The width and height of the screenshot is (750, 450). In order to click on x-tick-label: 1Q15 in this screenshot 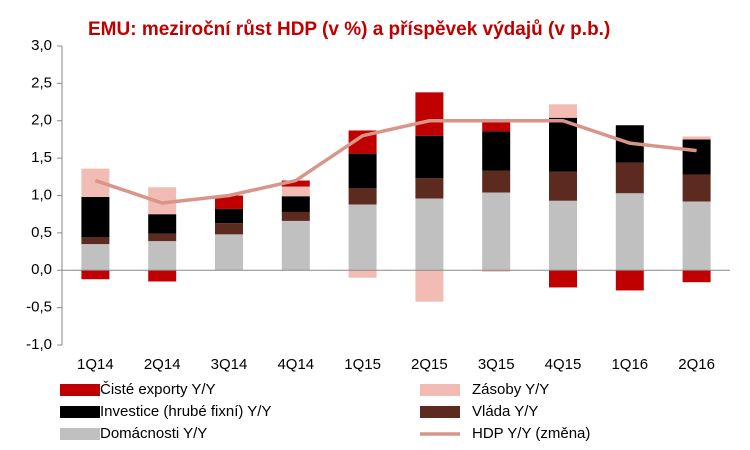, I will do `click(362, 364)`.